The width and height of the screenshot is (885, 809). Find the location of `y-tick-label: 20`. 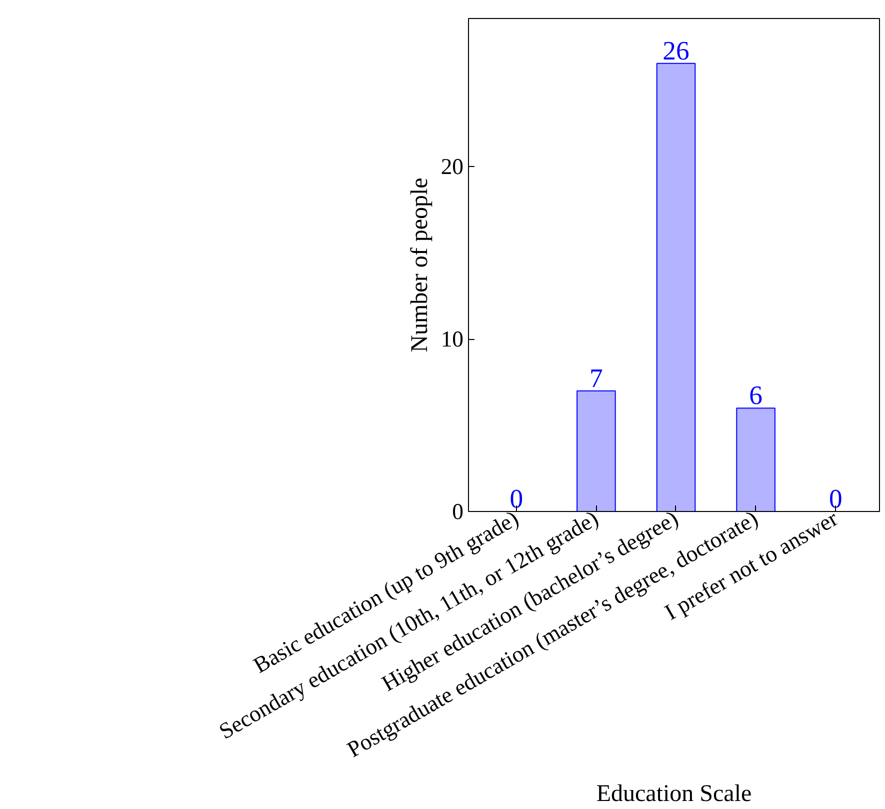

y-tick-label: 20 is located at coordinates (452, 167).